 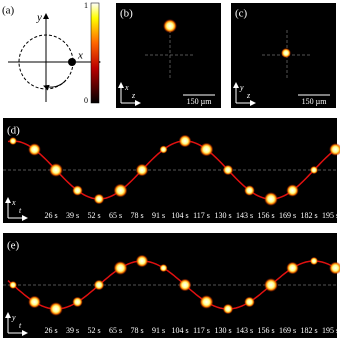 I want to click on panel-label: (a), so click(x=8, y=11).